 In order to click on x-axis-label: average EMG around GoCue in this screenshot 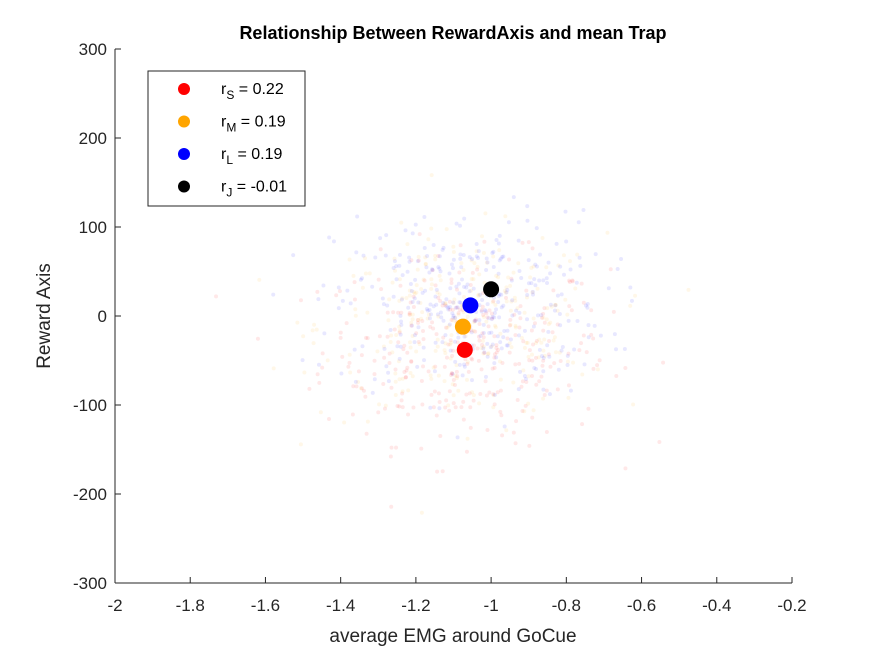, I will do `click(452, 636)`.